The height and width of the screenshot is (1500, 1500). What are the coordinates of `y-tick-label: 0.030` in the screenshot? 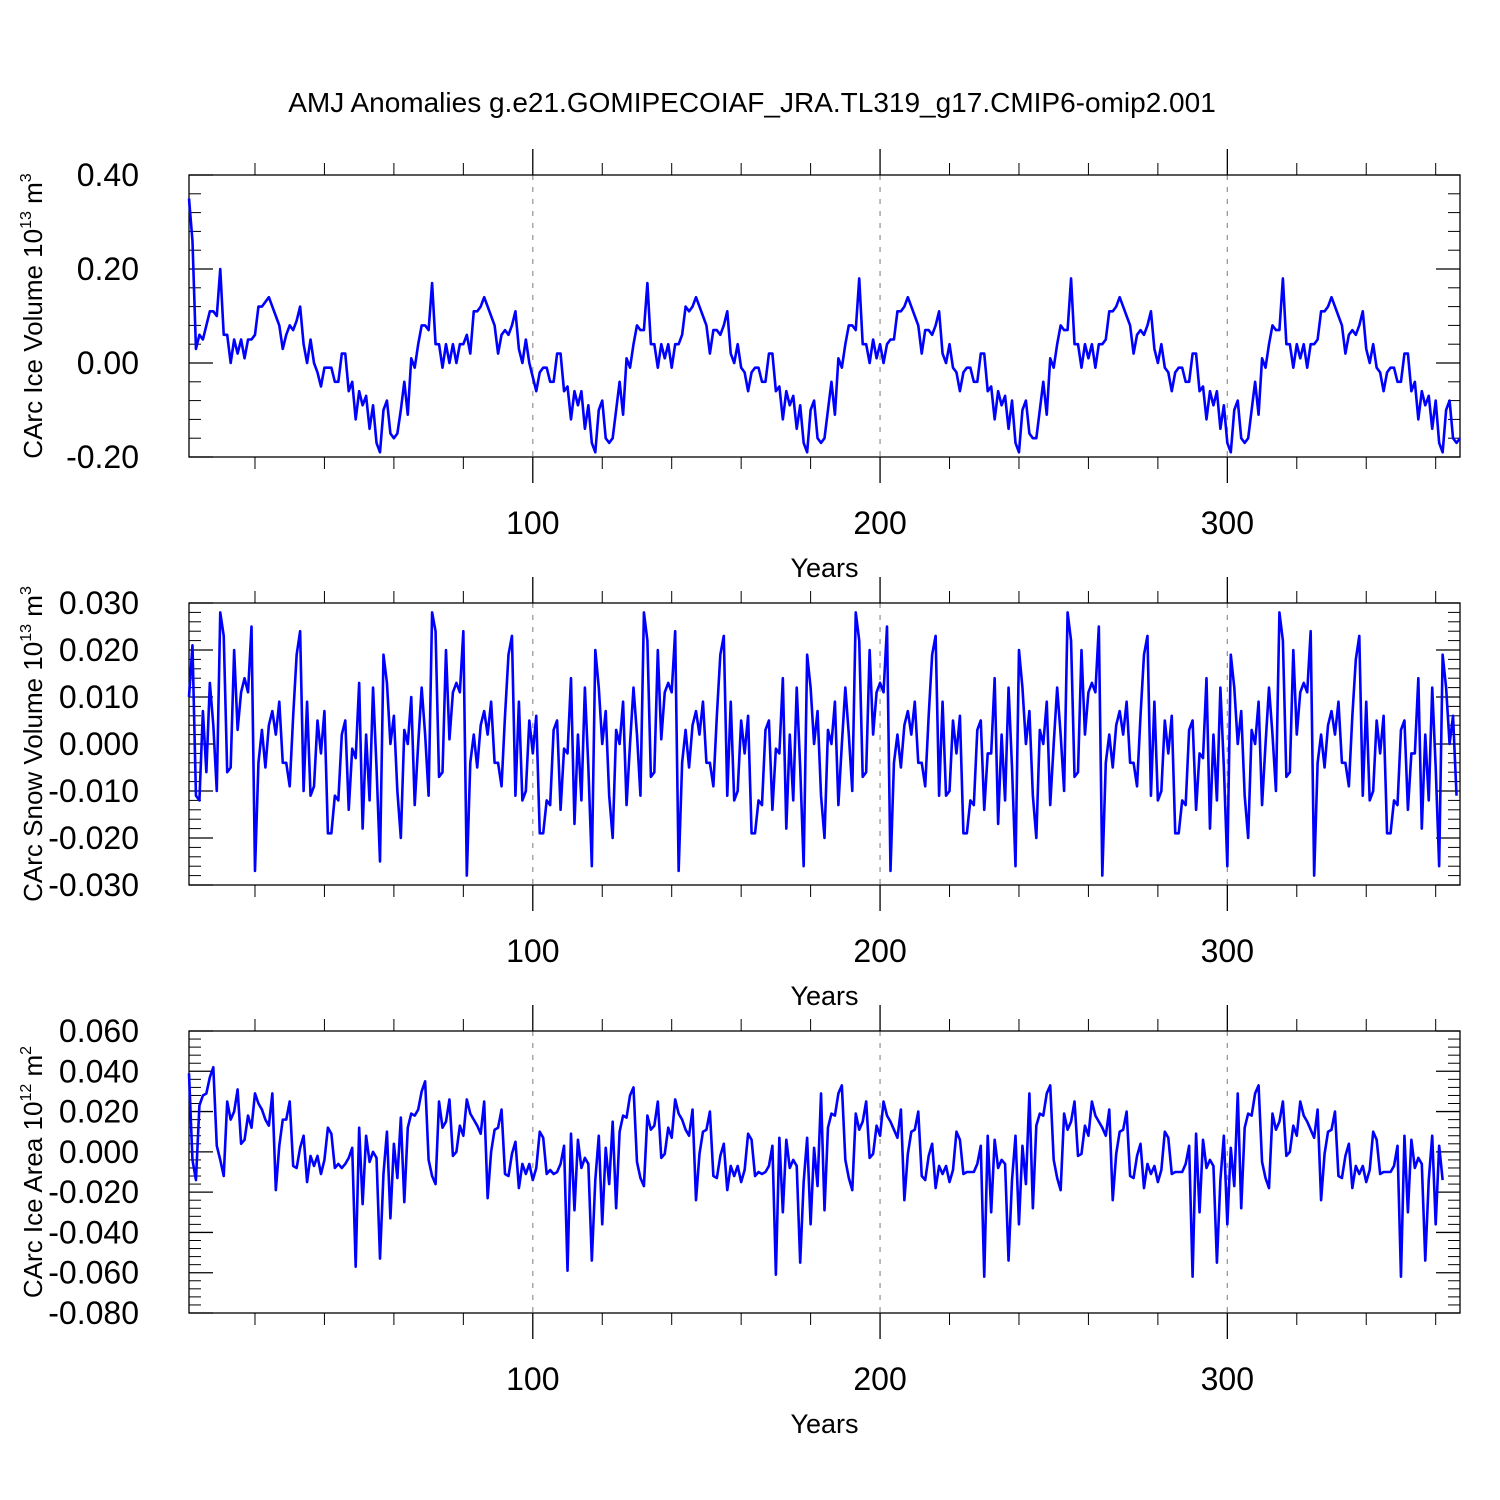 It's located at (99, 603).